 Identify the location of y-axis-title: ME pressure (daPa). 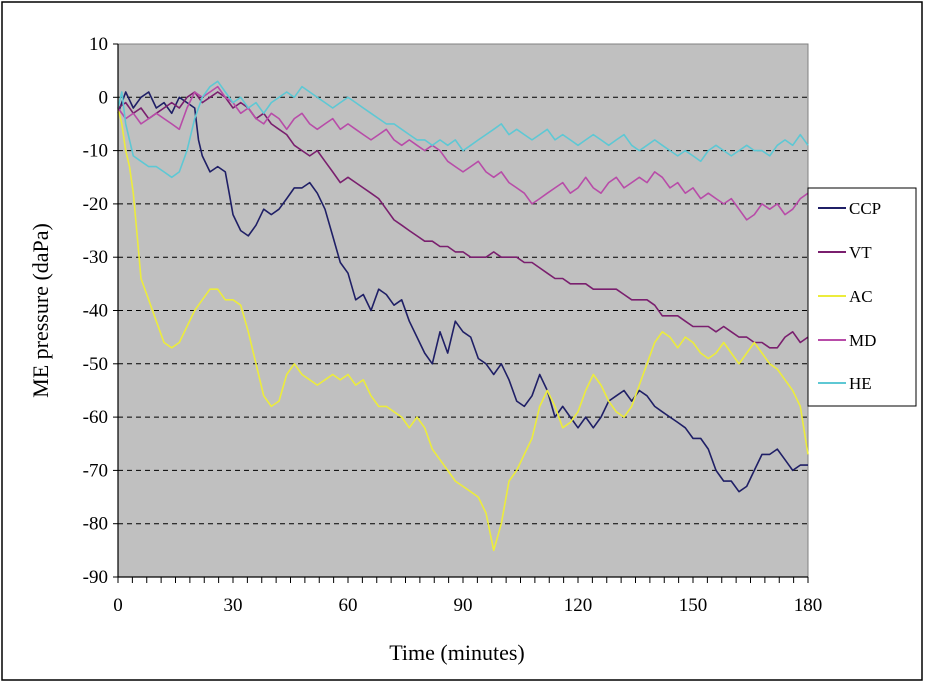
(40, 310).